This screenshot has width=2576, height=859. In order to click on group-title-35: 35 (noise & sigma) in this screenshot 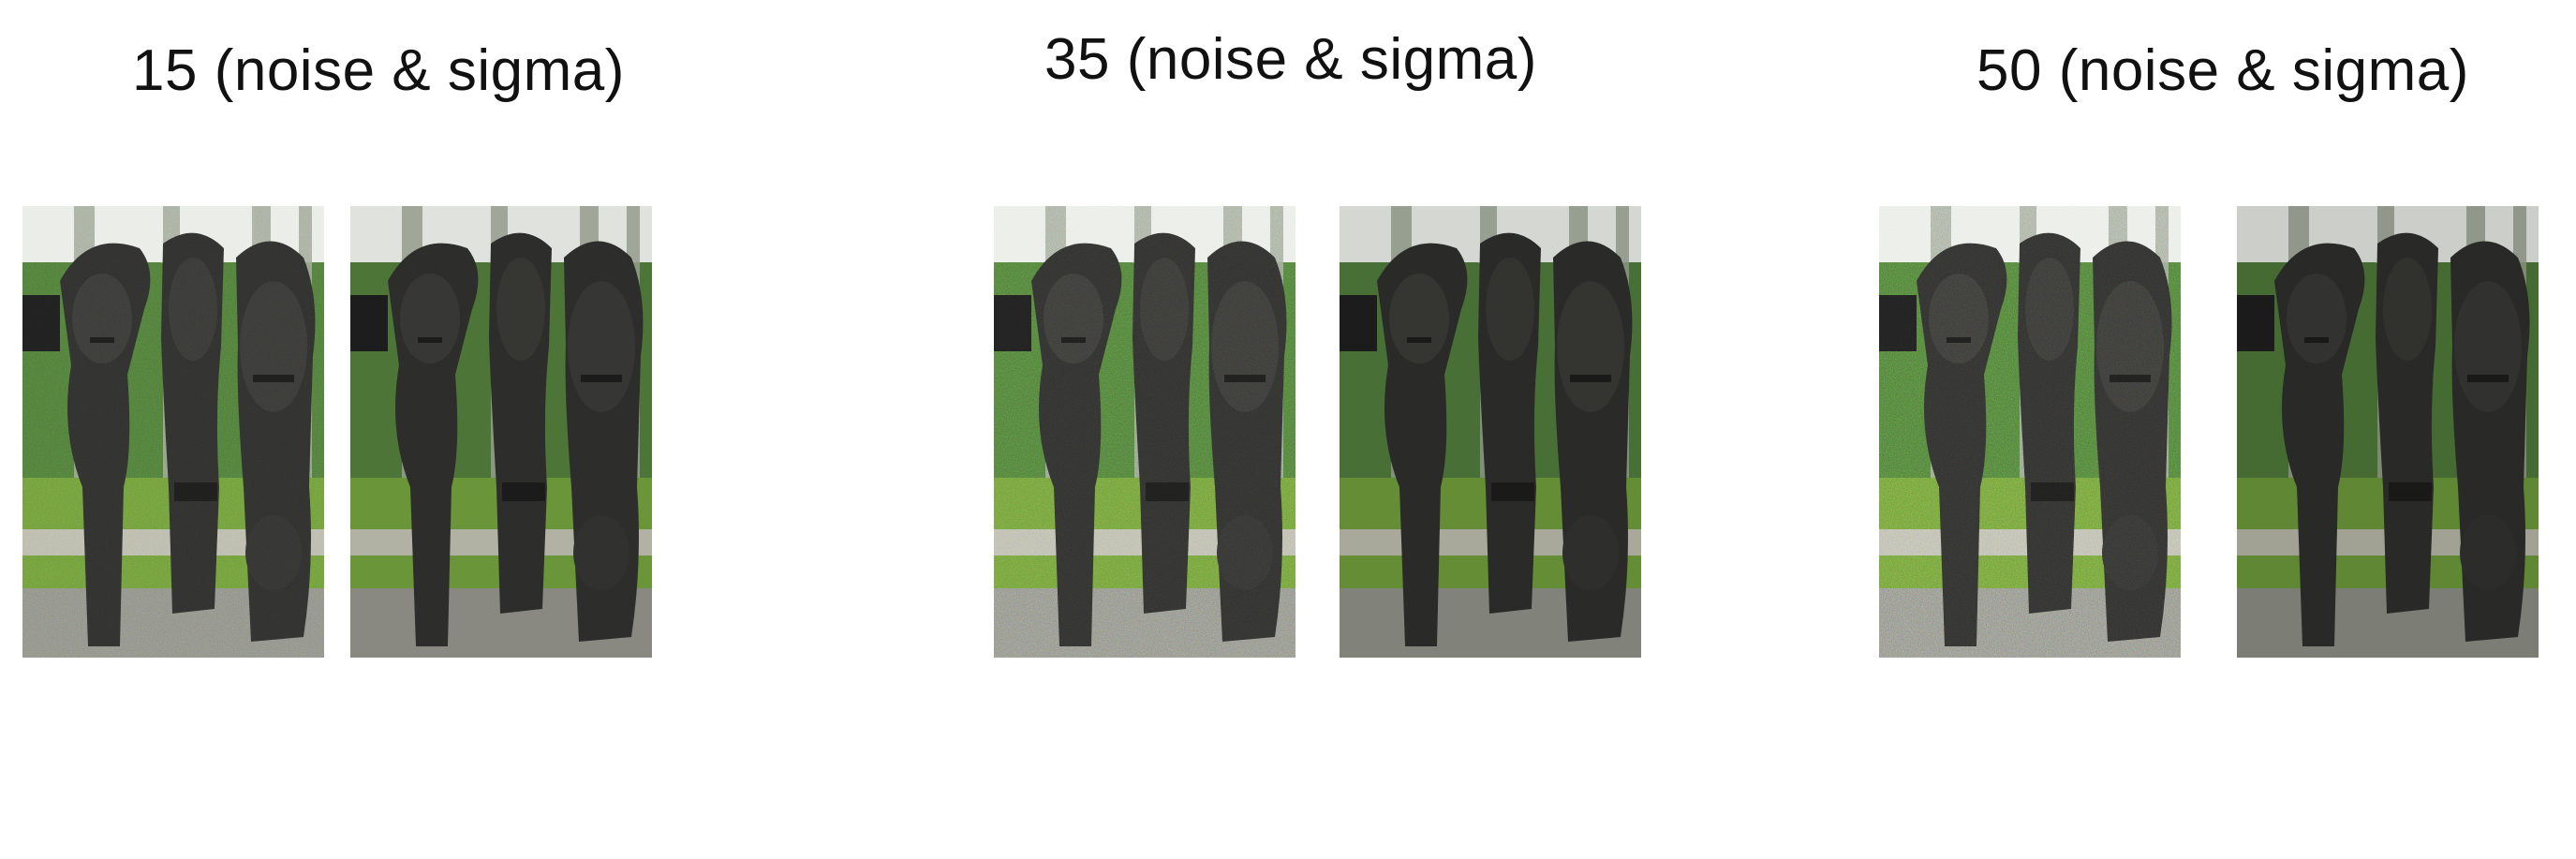, I will do `click(1291, 60)`.